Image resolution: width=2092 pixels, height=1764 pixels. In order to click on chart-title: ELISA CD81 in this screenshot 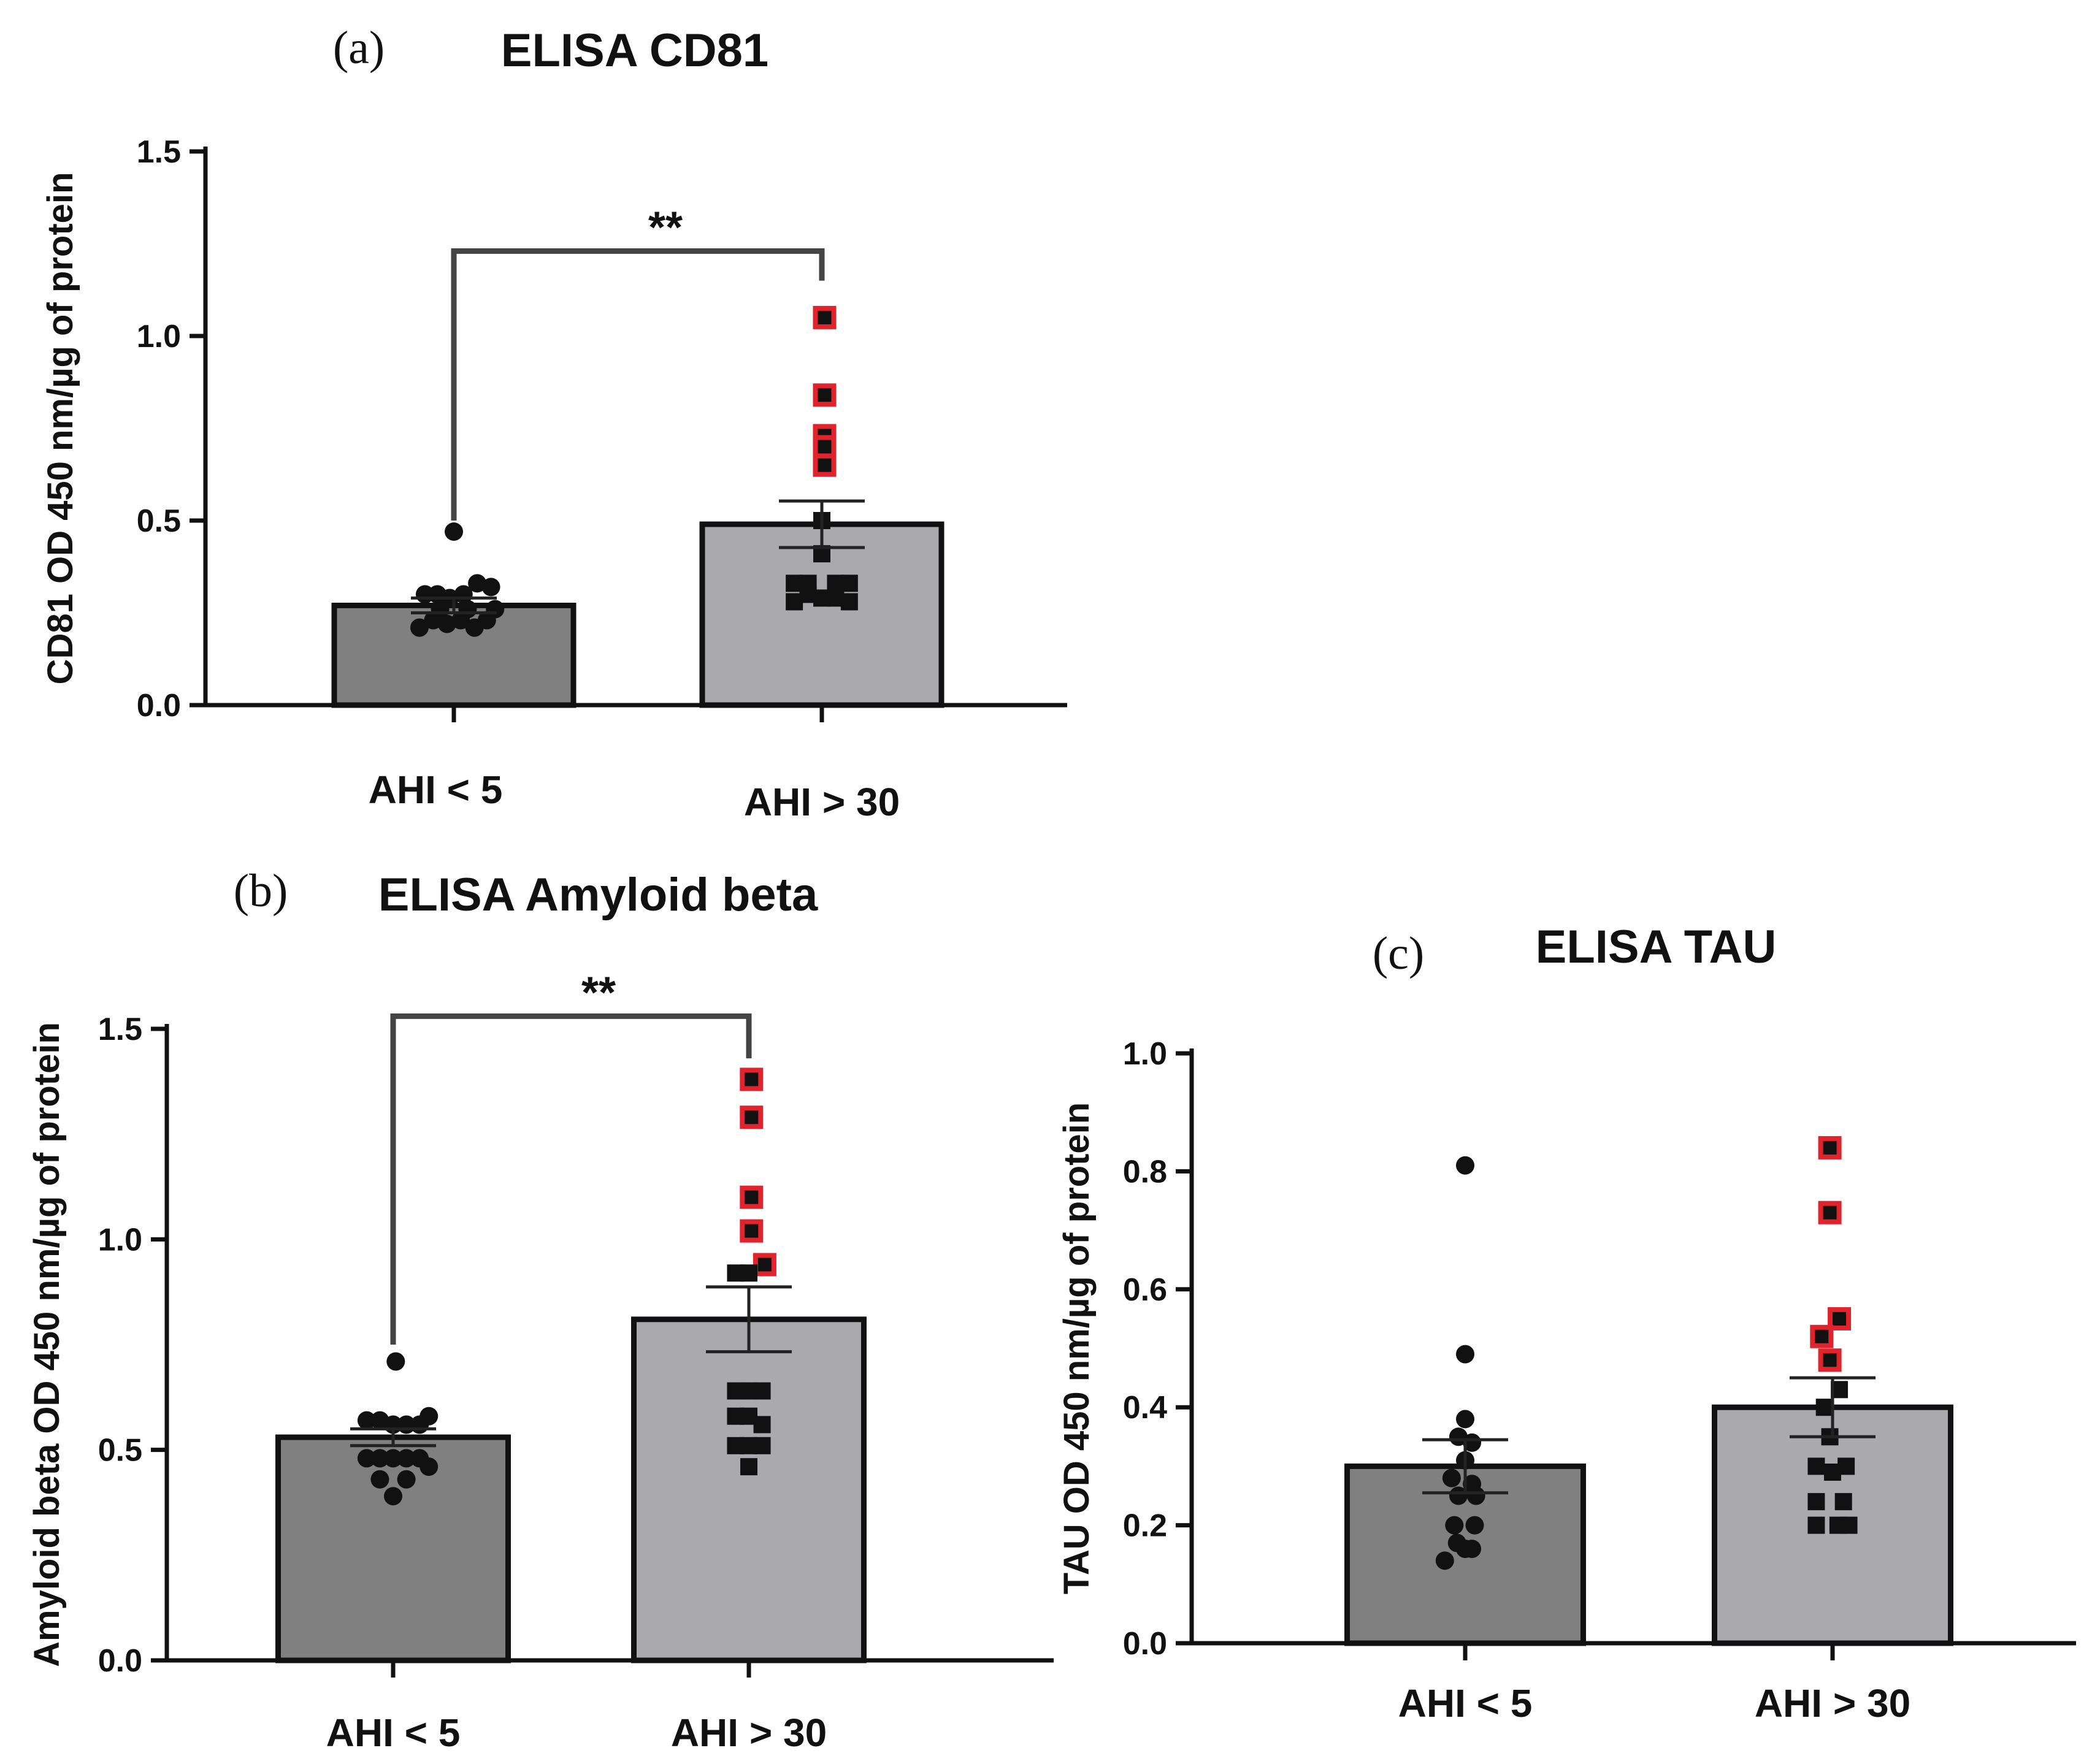, I will do `click(634, 51)`.